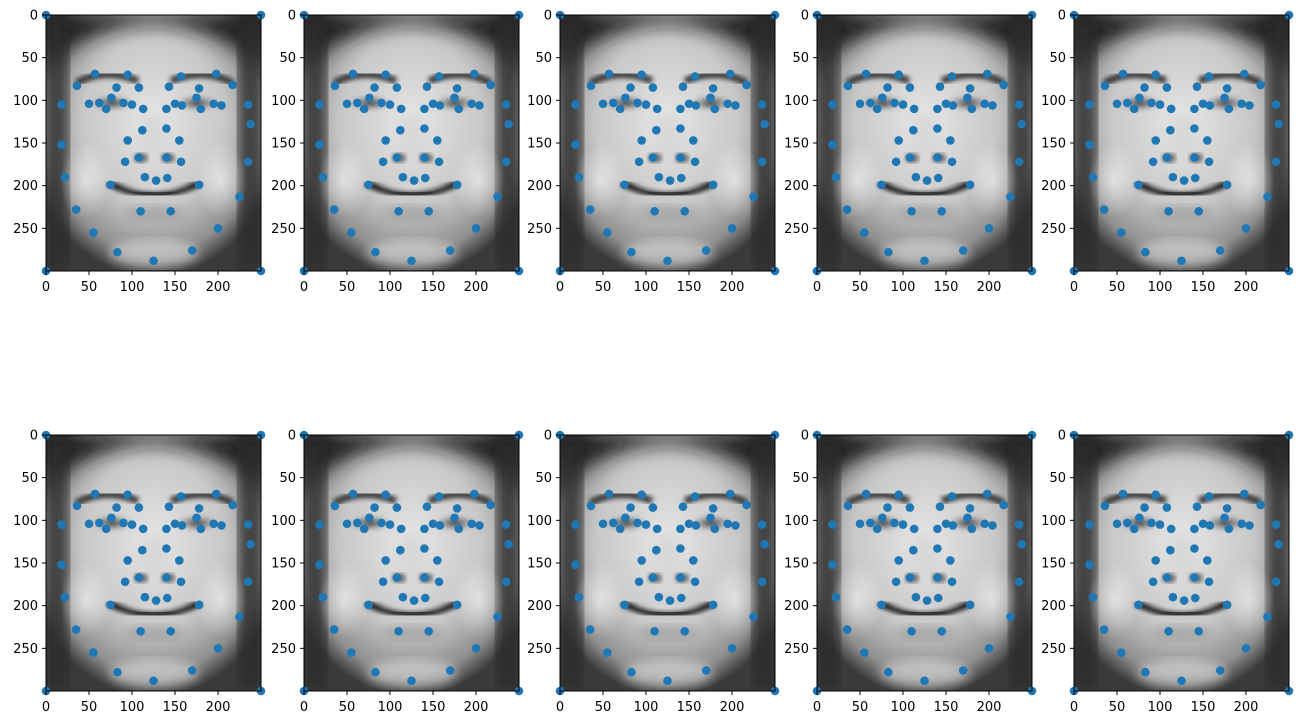  What do you see at coordinates (667, 143) in the screenshot?
I see `face-image` at bounding box center [667, 143].